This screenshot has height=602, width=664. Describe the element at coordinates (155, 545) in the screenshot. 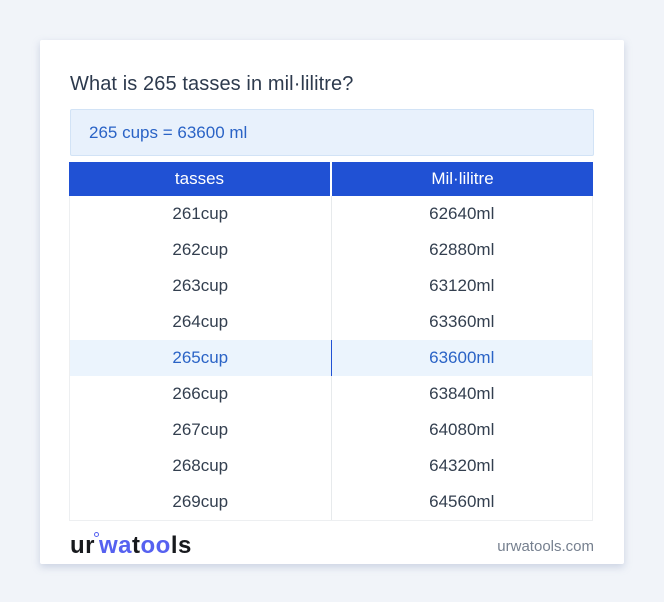

I see `logo-glasses-text: oo` at that location.